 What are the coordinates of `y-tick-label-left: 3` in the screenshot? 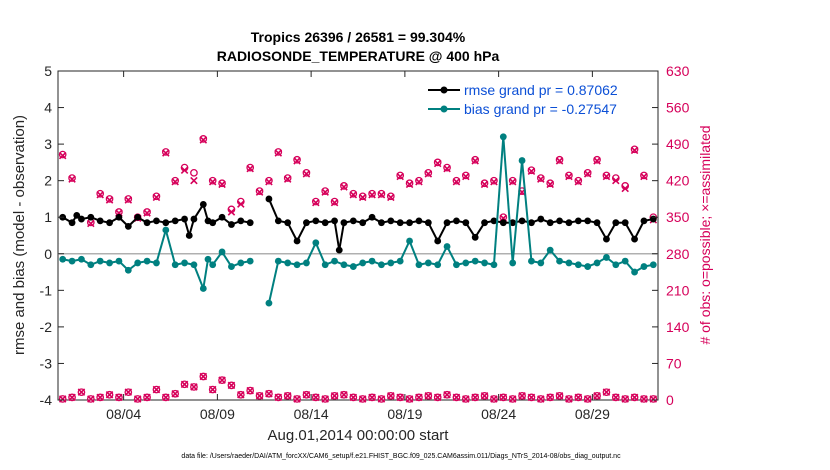 It's located at (48, 144).